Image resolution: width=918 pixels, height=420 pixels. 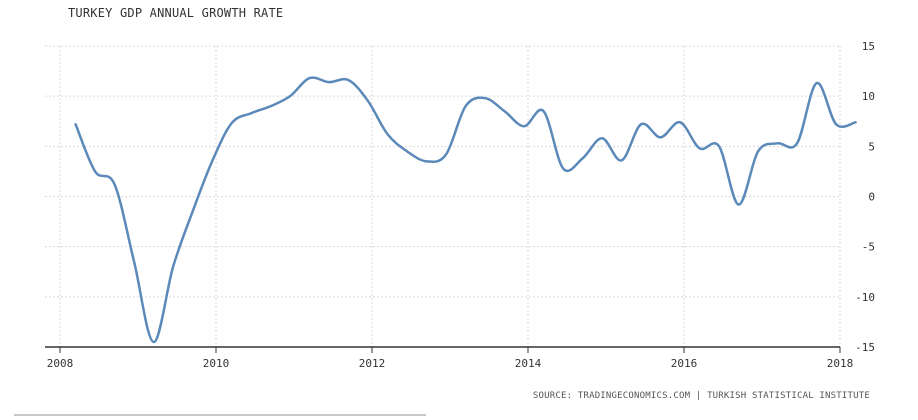 I want to click on chart-title: TURKEY GDP ANNUAL GROWTH RATE, so click(x=176, y=13).